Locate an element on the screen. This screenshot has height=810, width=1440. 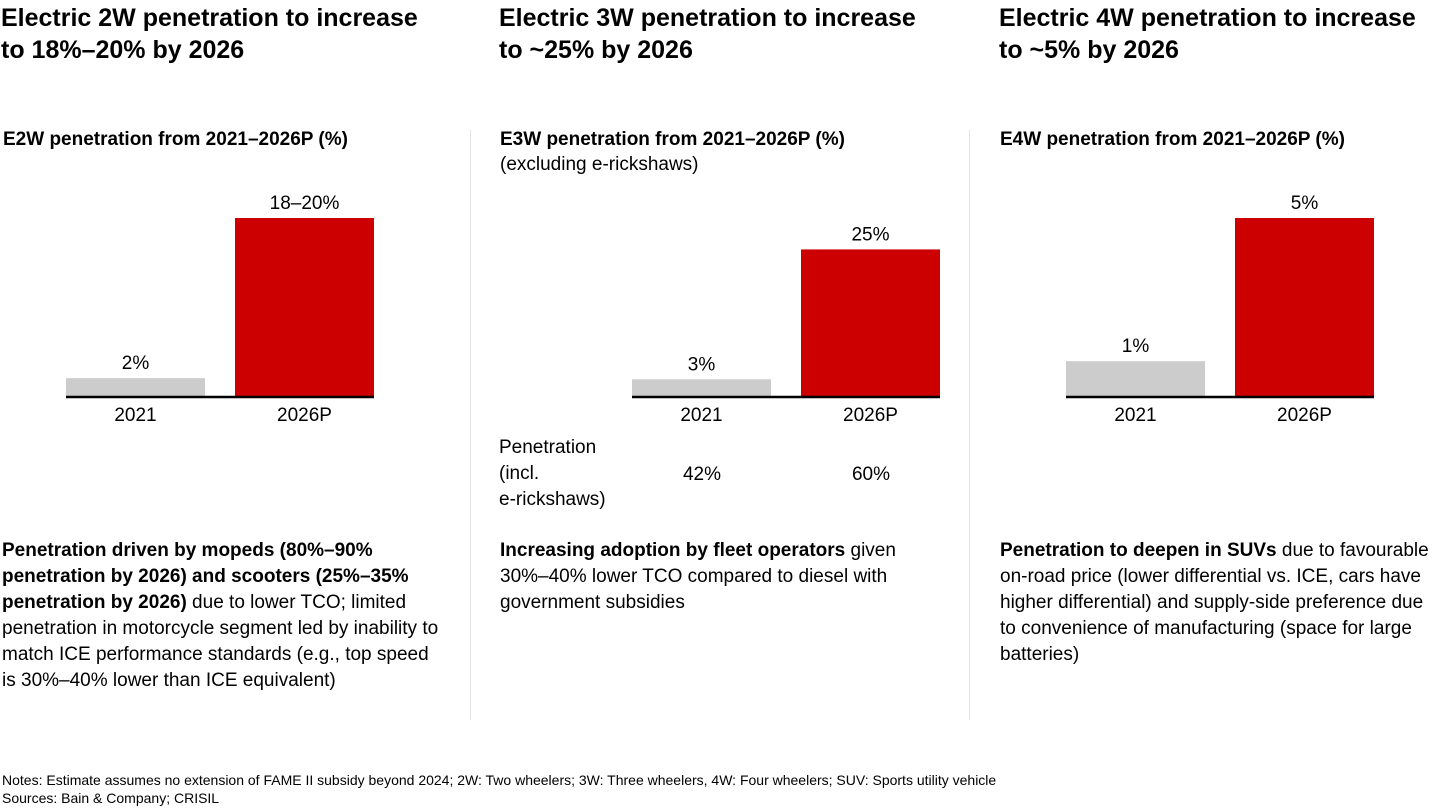
panel-2-chart-title: E3W penetration from 2021–2026P (%) is located at coordinates (672, 139).